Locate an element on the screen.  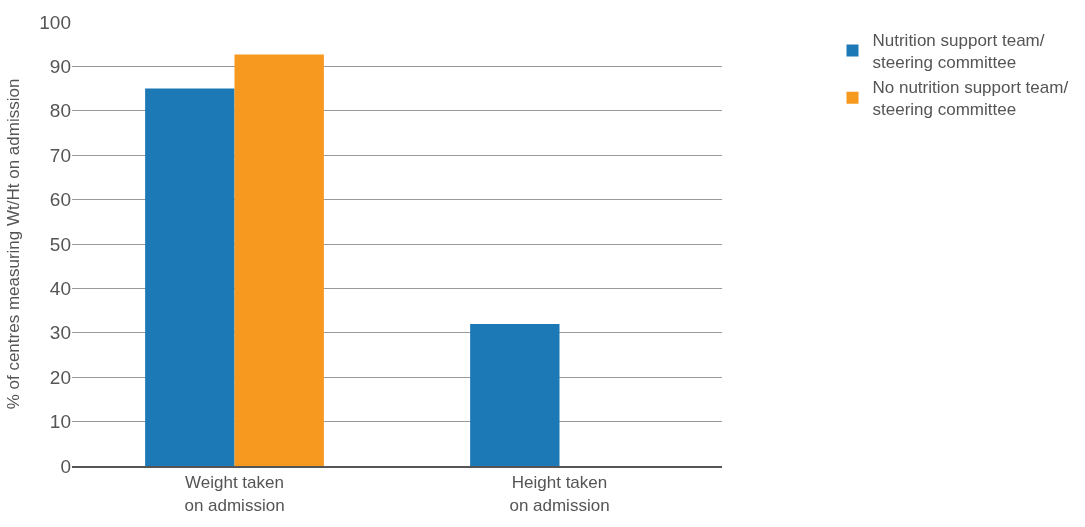
y-tick-label: 60 is located at coordinates (60, 200).